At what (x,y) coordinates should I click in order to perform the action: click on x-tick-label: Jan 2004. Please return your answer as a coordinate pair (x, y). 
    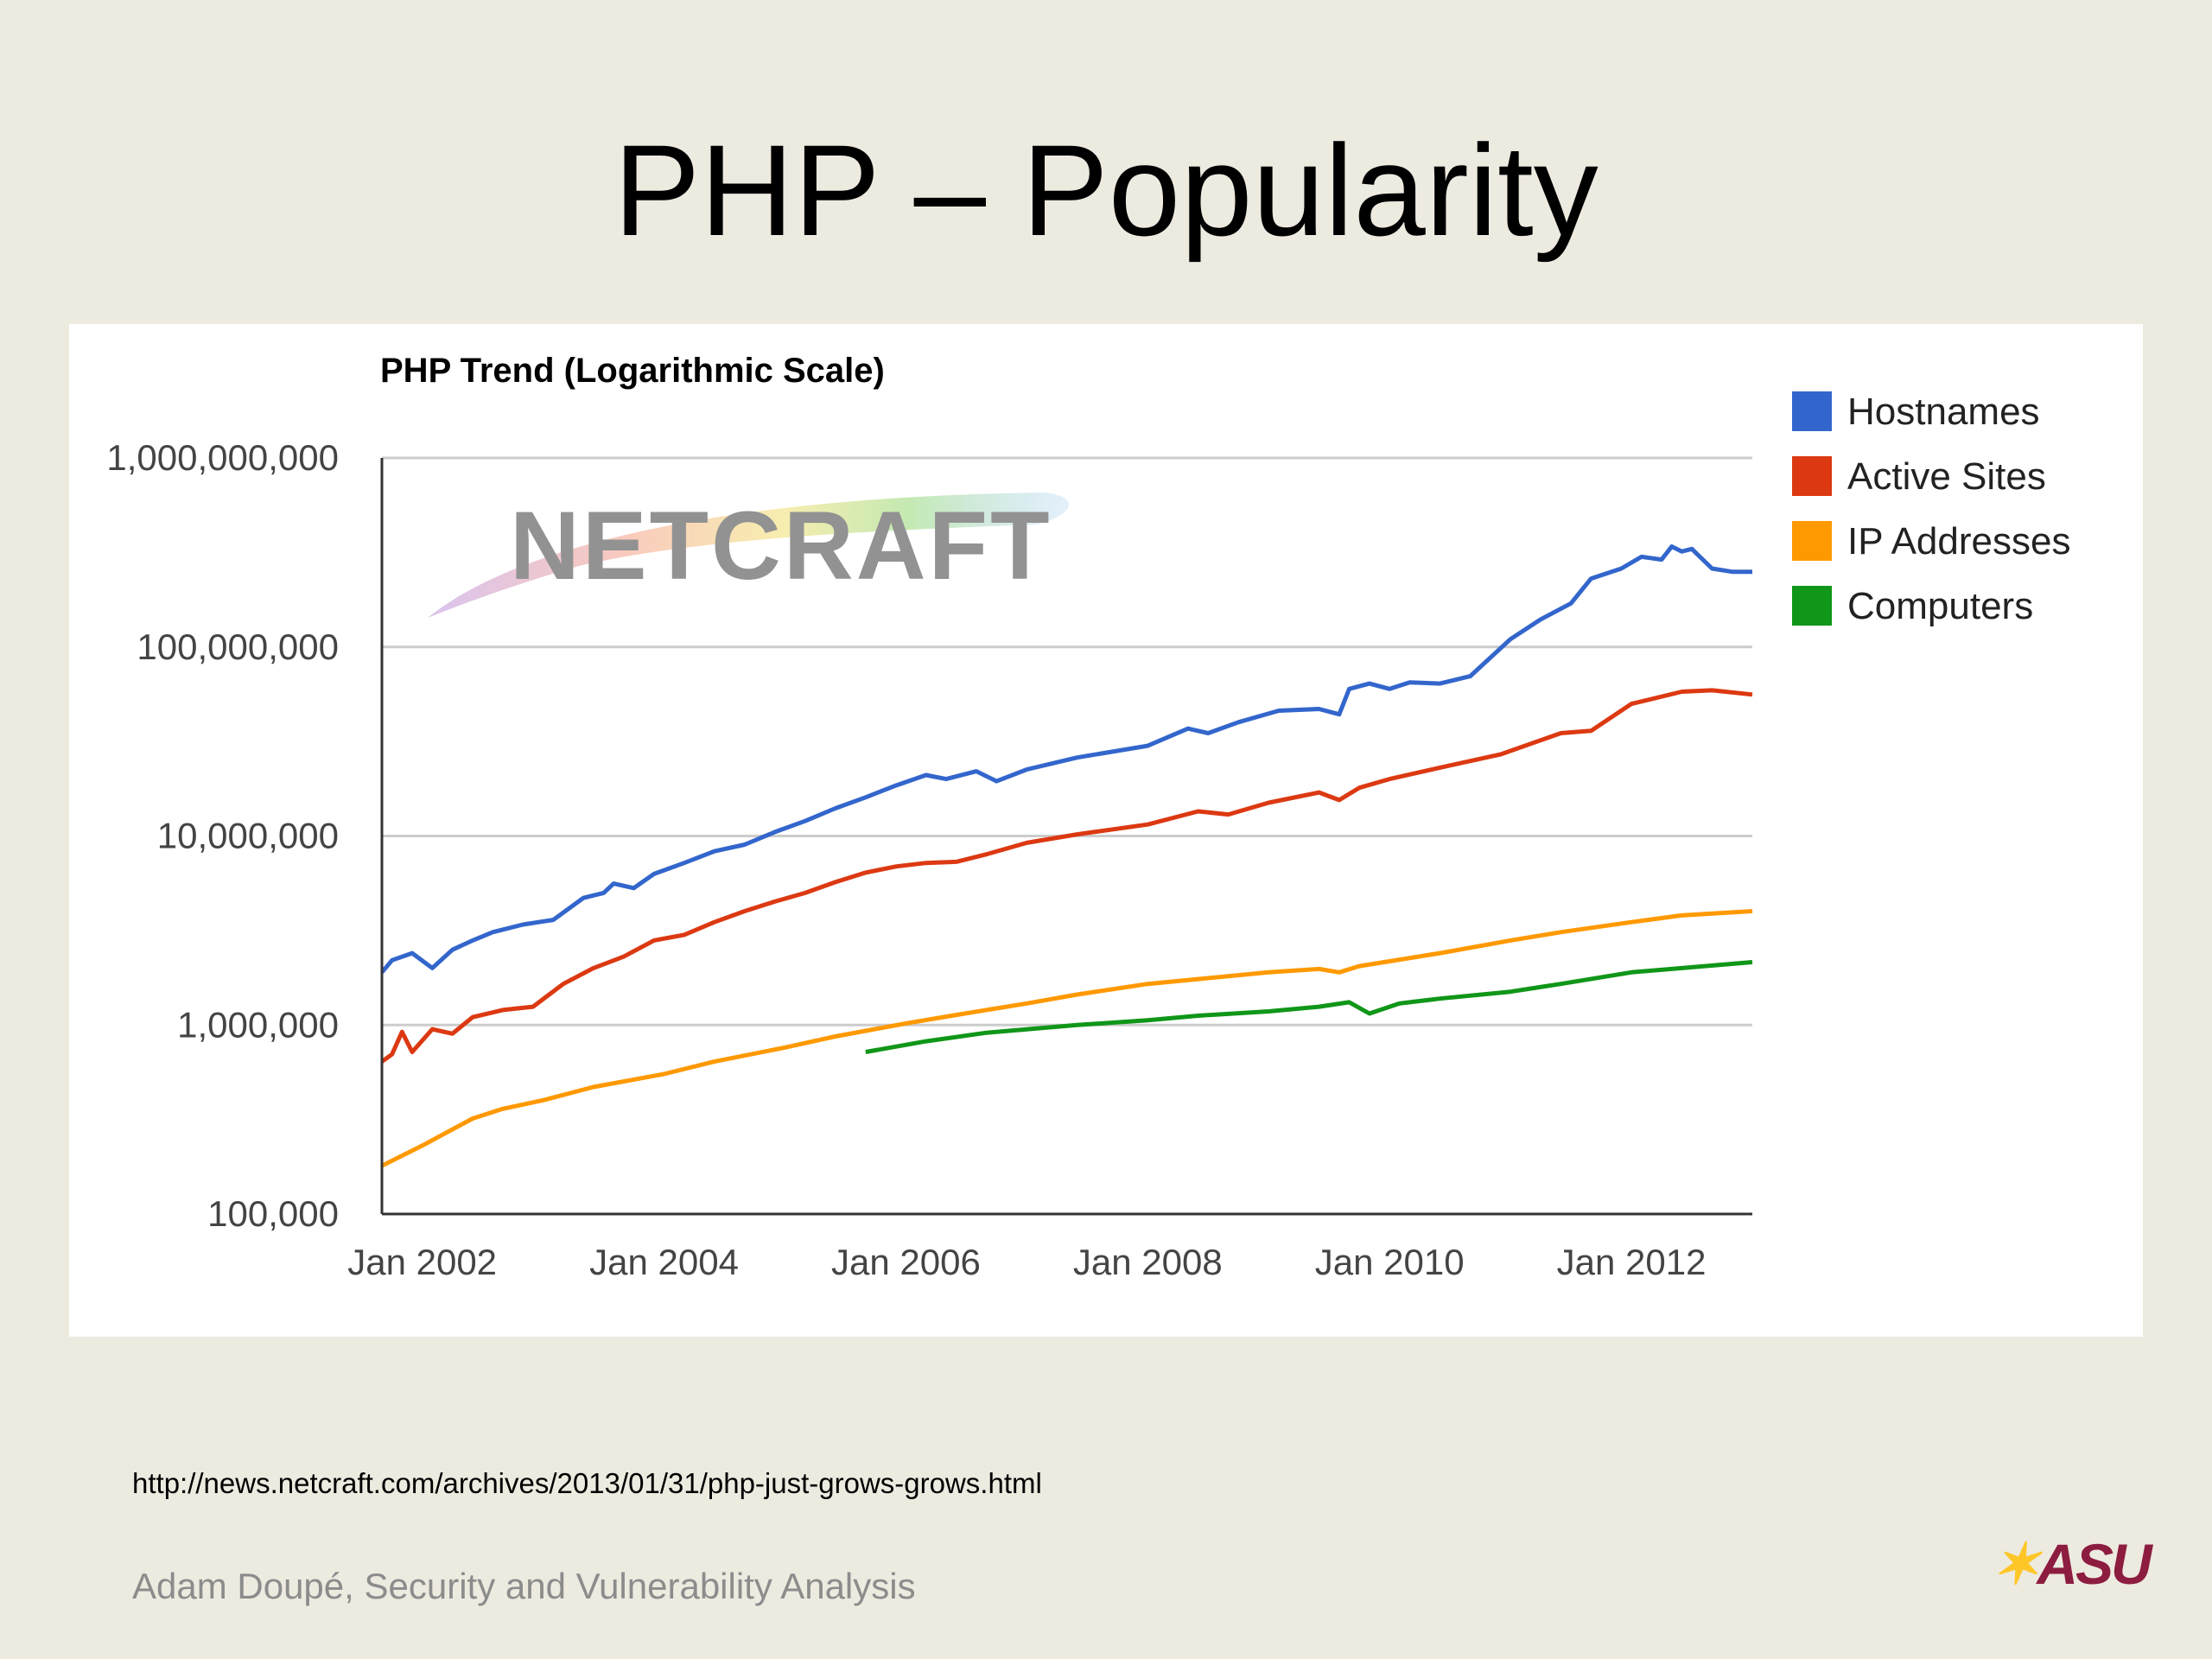
    Looking at the image, I should click on (664, 1262).